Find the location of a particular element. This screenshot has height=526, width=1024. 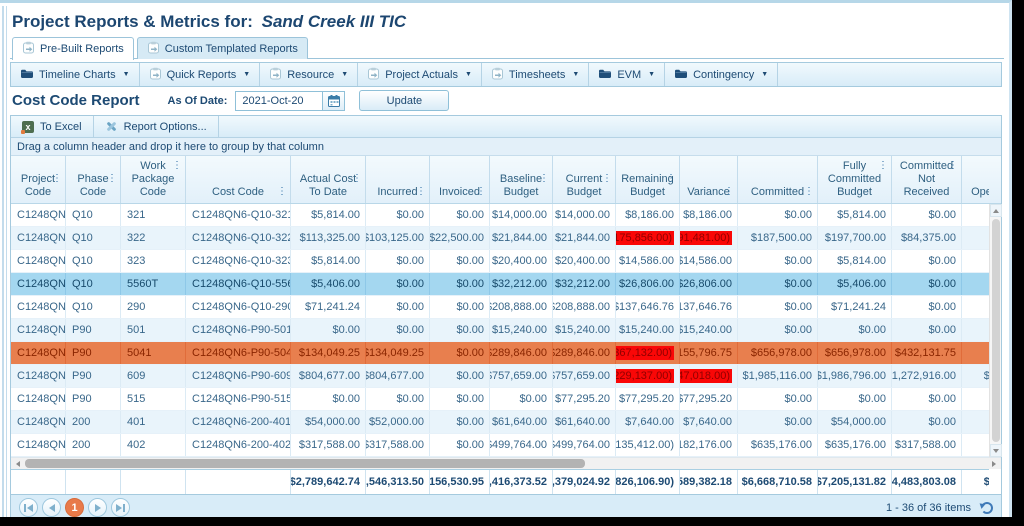

column-header-cost-code: Cost Code ⋮ is located at coordinates (238, 179).